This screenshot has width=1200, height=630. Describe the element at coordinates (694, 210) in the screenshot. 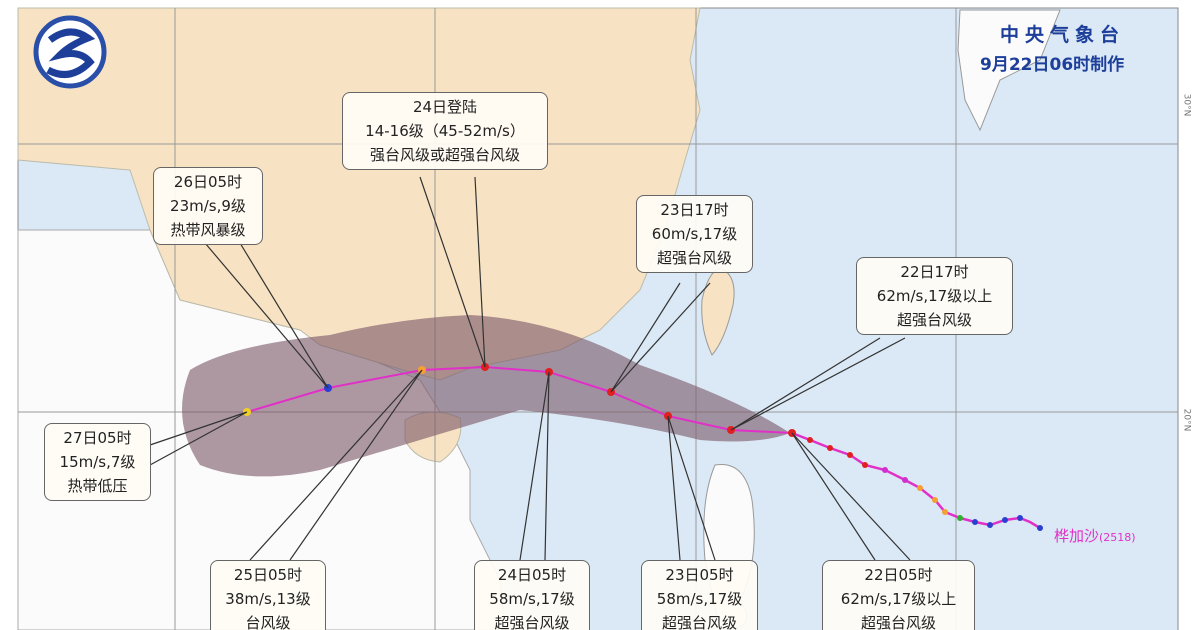

I see `label-line: 23日17时` at that location.